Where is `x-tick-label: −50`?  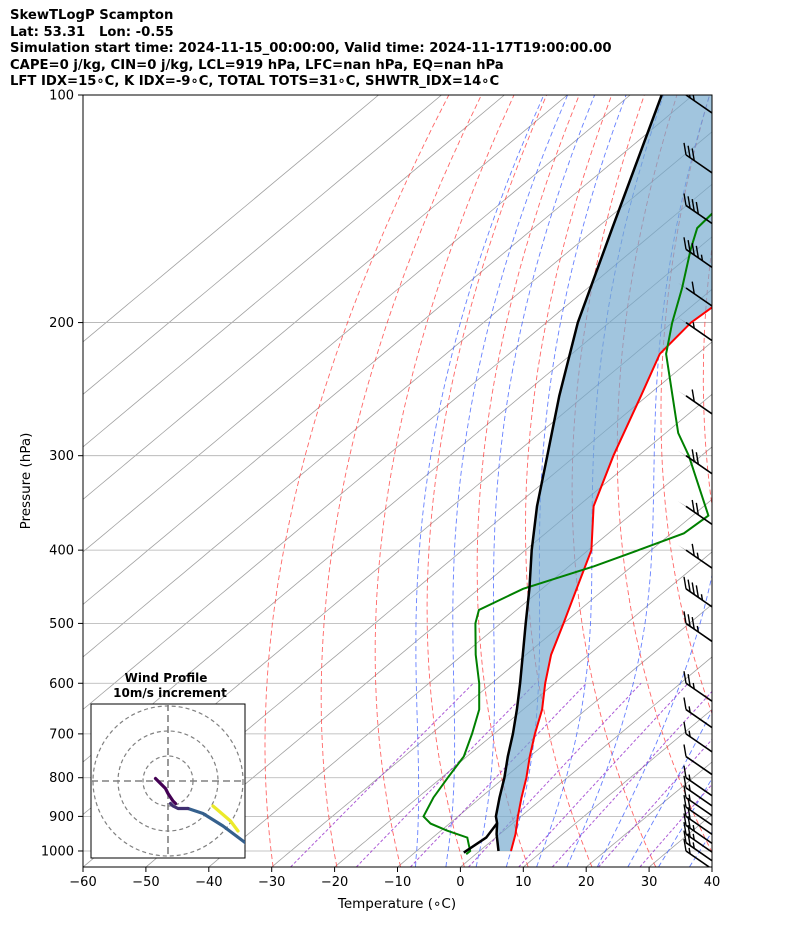 x-tick-label: −50 is located at coordinates (145, 882).